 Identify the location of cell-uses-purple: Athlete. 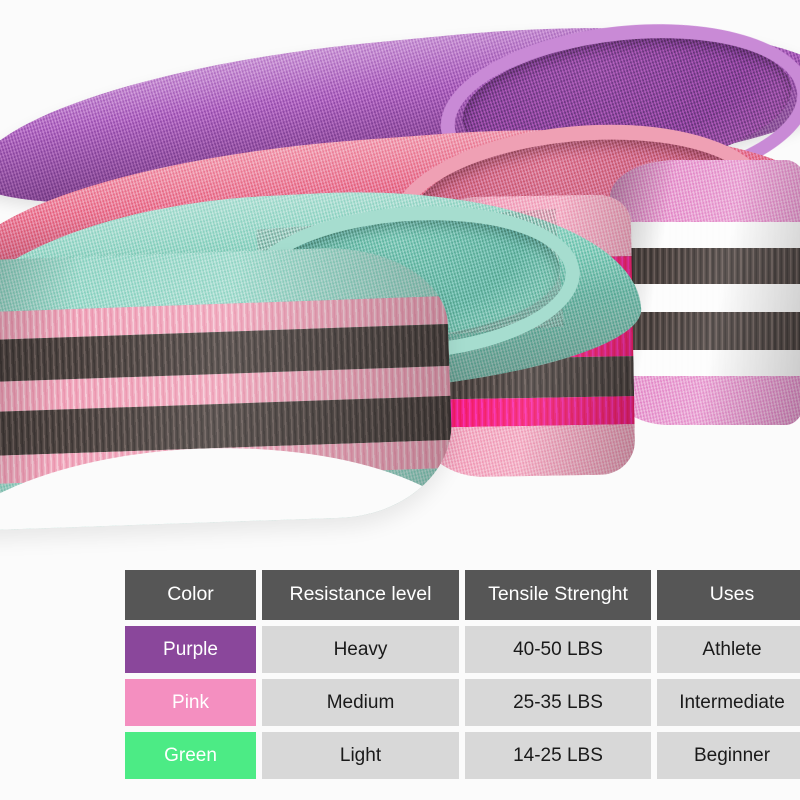
(728, 649).